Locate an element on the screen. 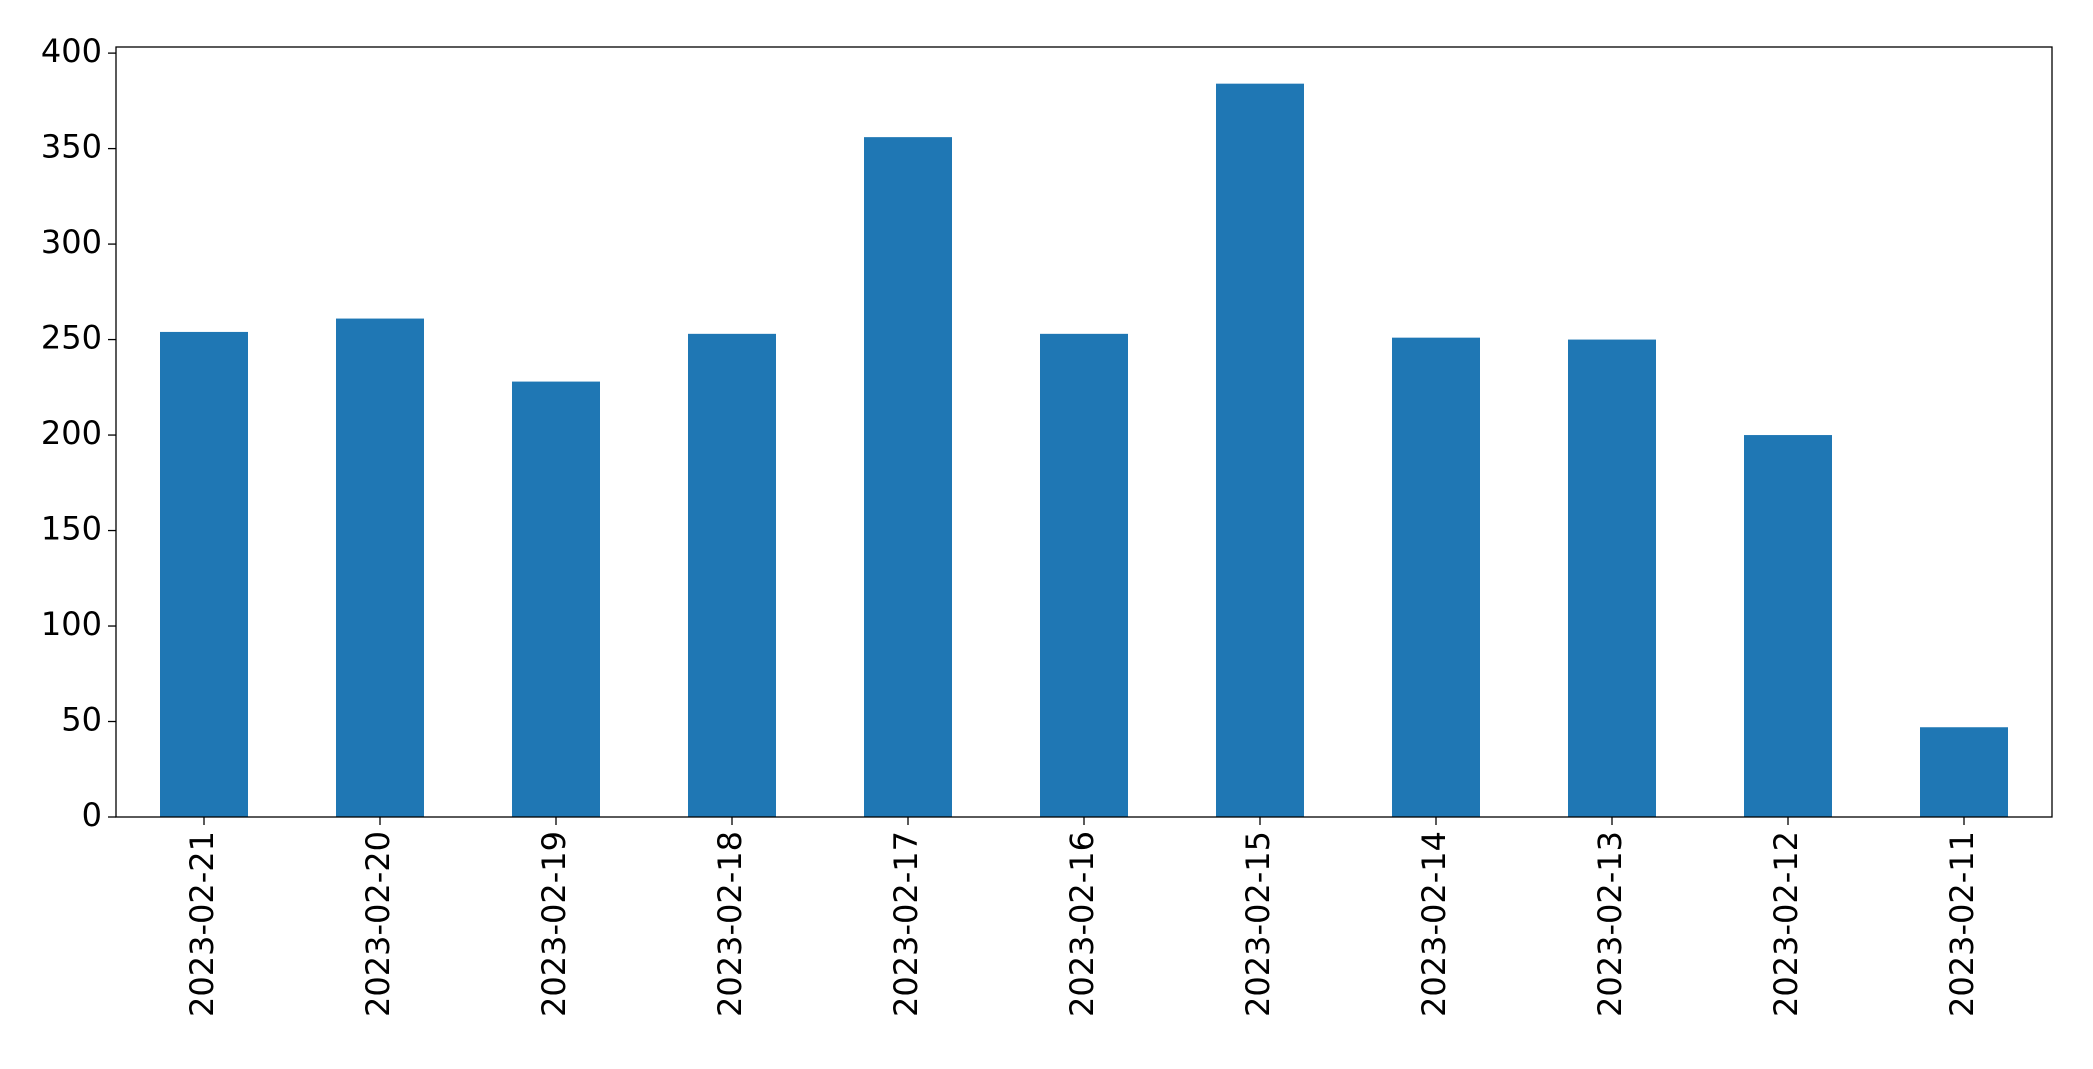  x-tick-label: 2023-02-13 is located at coordinates (1610, 924).